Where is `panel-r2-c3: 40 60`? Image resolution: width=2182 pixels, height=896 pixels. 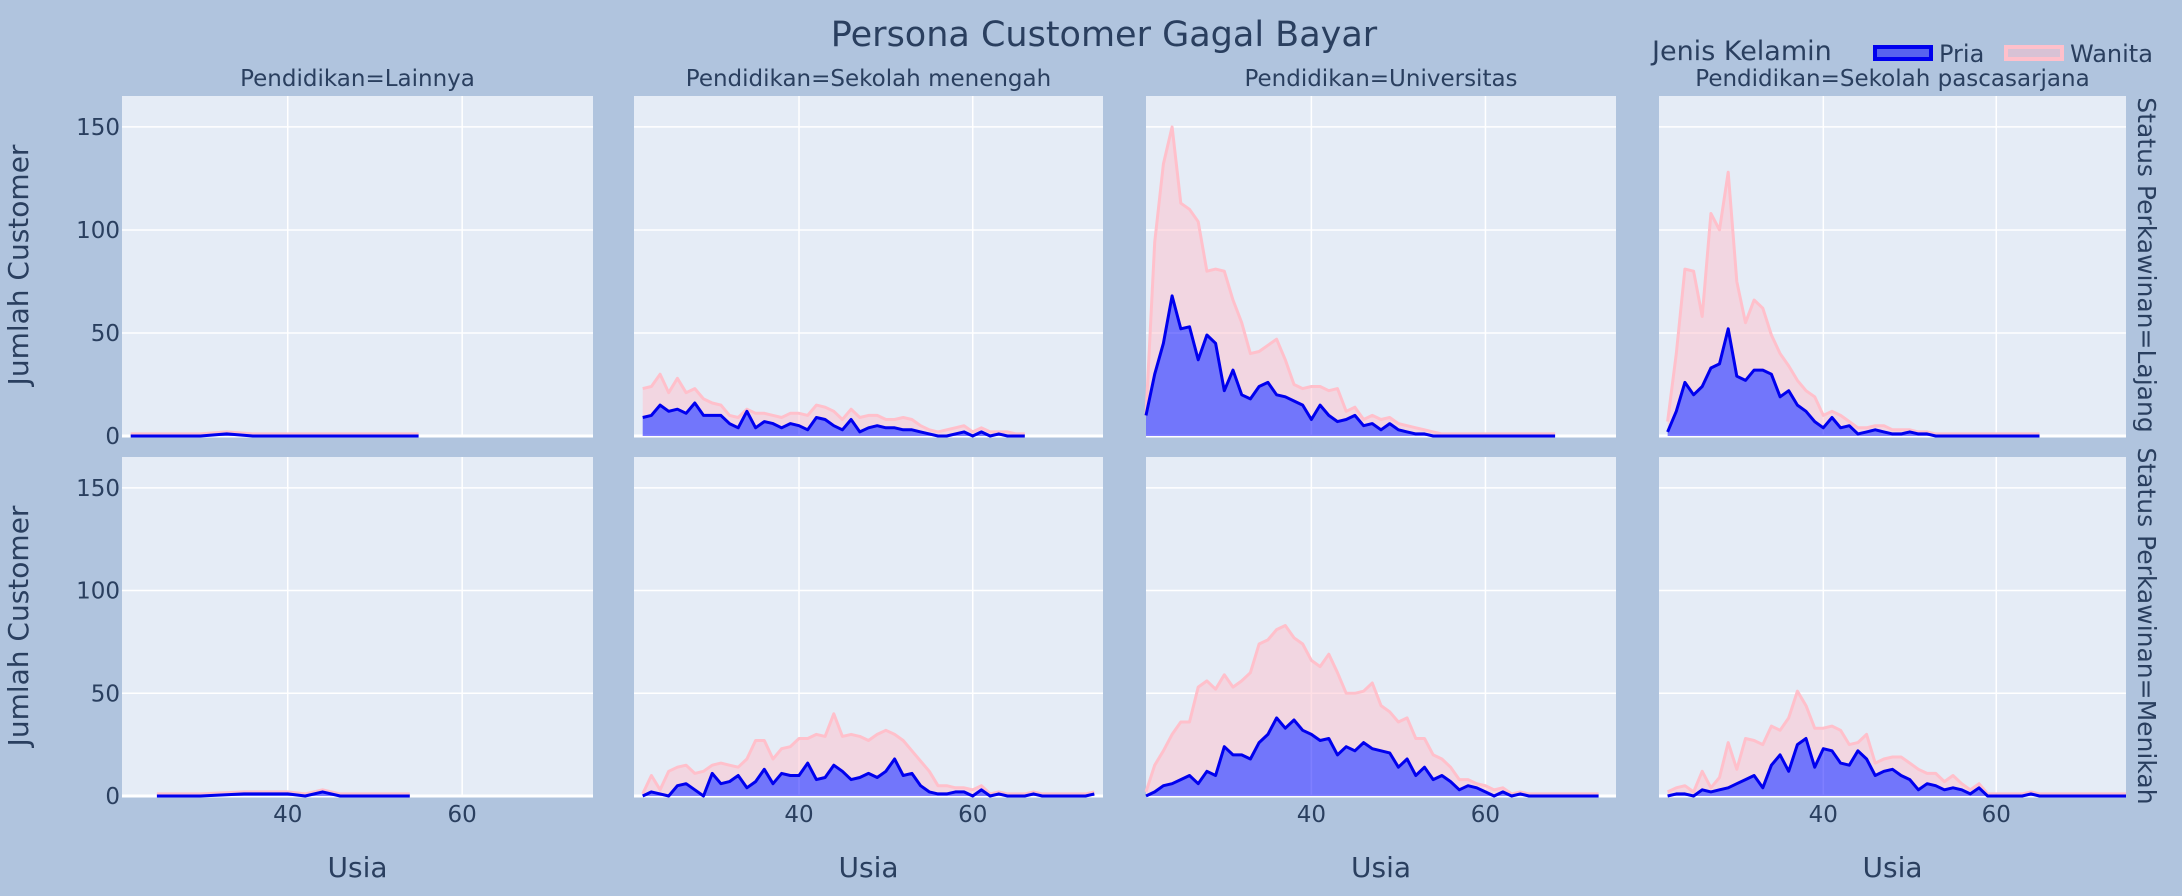 panel-r2-c3: 40 60 is located at coordinates (1380, 642).